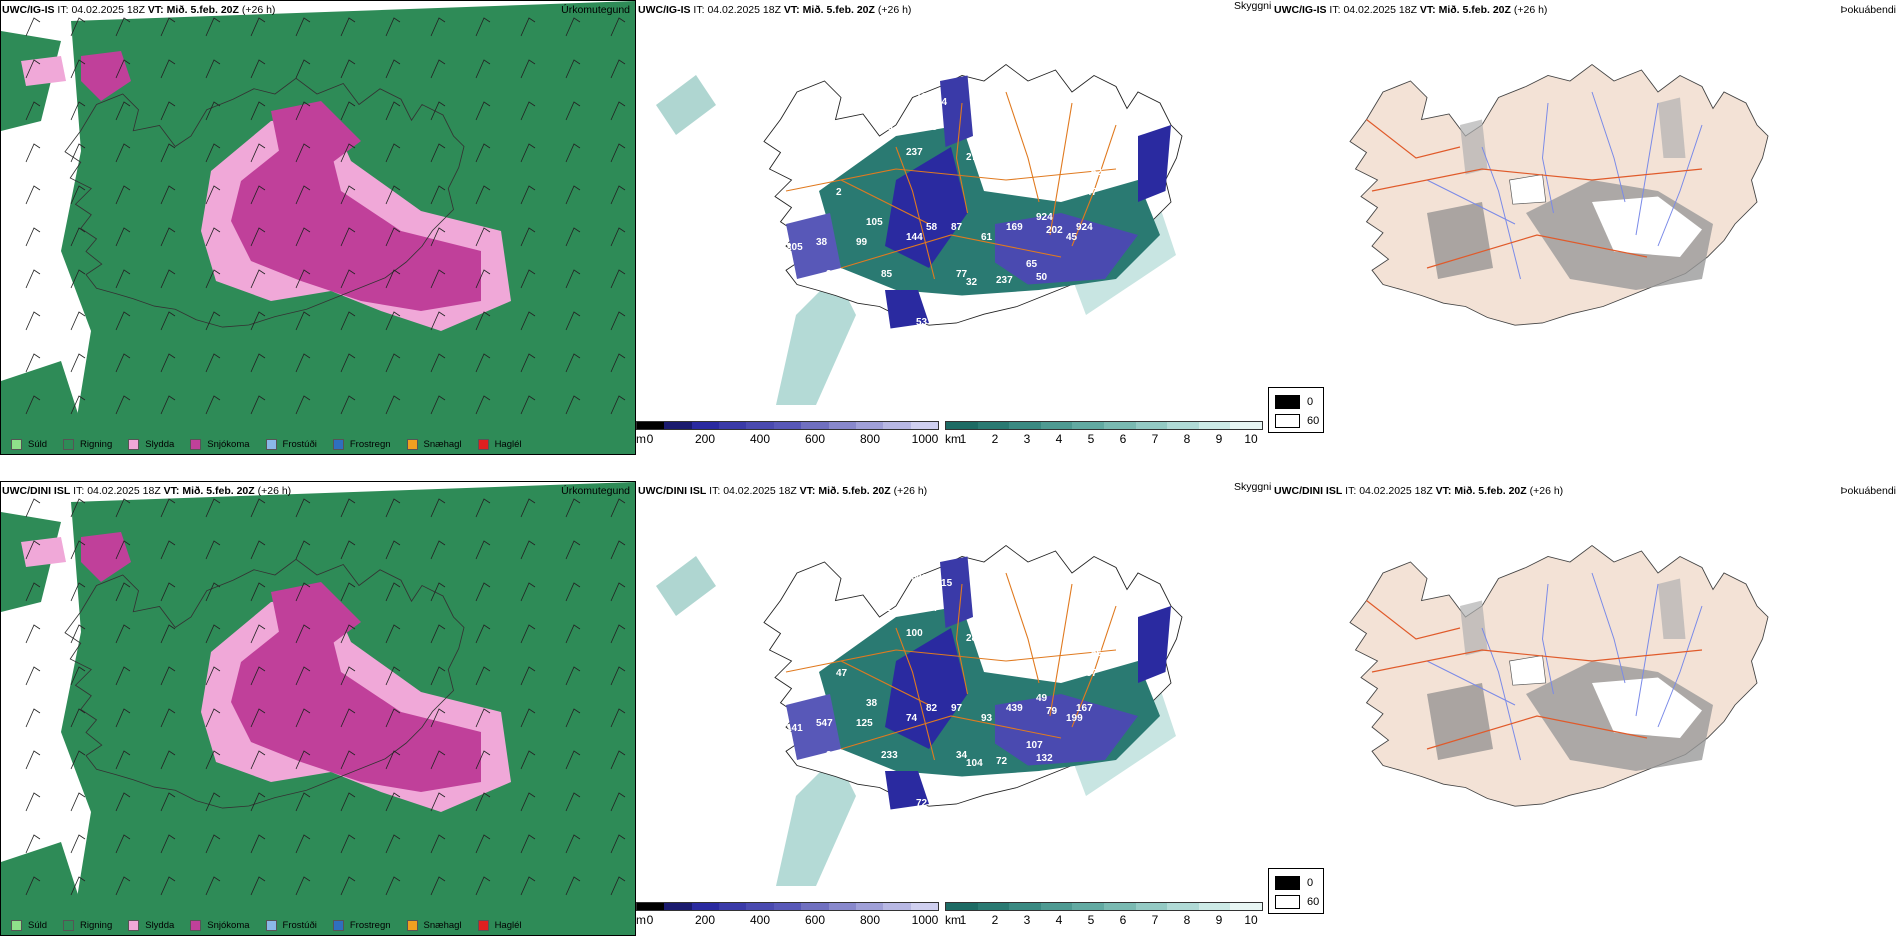 Image resolution: width=1900 pixels, height=950 pixels. What do you see at coordinates (974, 638) in the screenshot?
I see `visibility-value: 280` at bounding box center [974, 638].